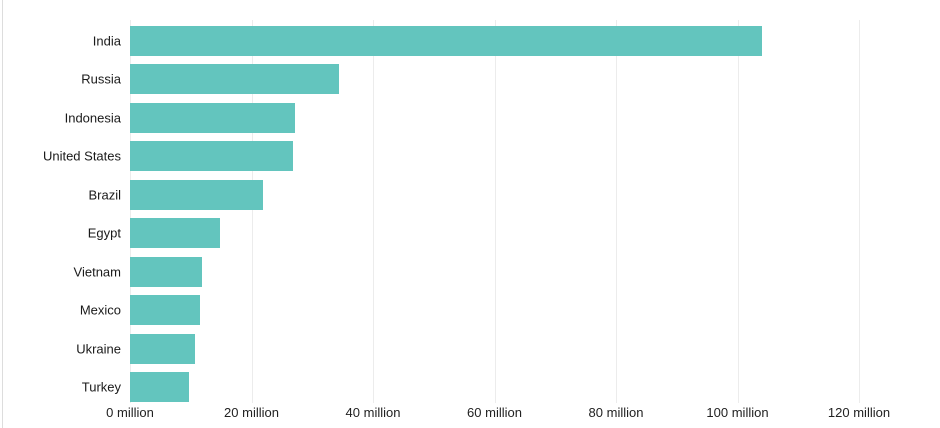 This screenshot has width=940, height=428. Describe the element at coordinates (175, 233) in the screenshot. I see `bar-egypt` at that location.